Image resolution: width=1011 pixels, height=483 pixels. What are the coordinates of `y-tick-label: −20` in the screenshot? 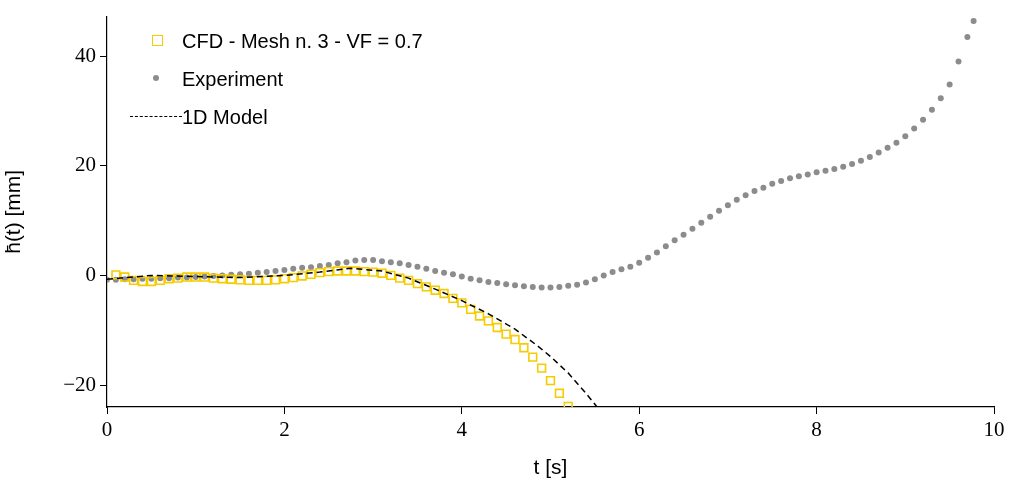 It's located at (79, 383).